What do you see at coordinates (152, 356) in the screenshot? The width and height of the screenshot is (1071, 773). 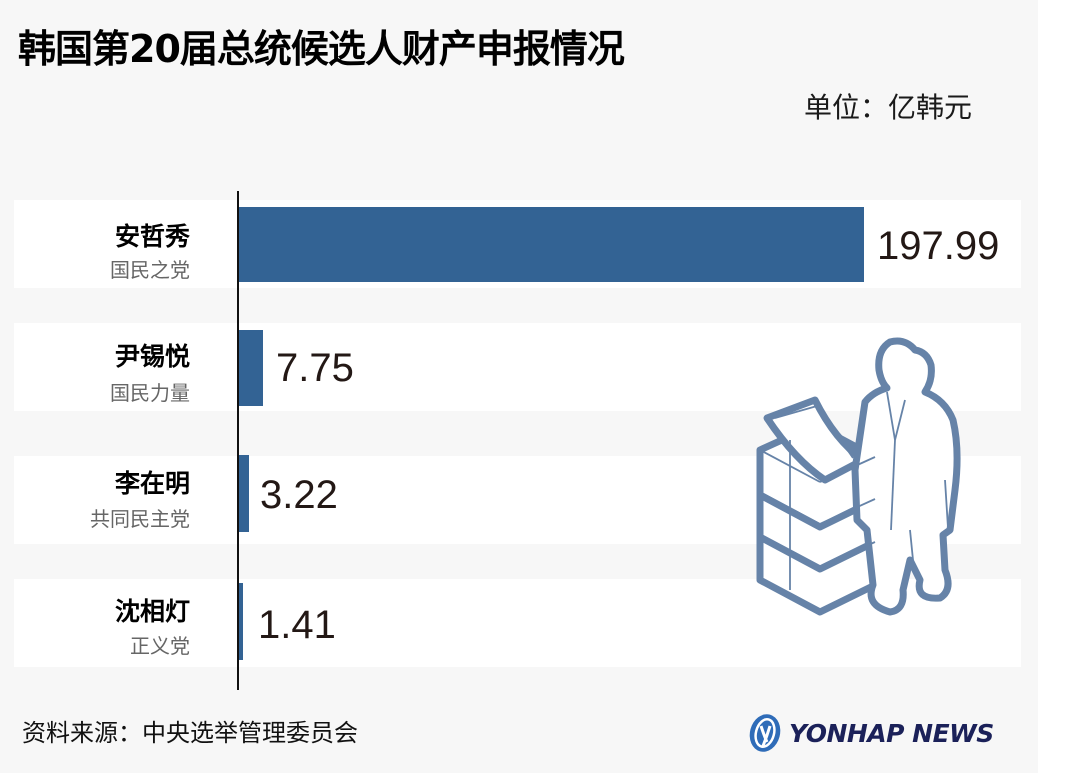 I see `candidate-name: 尹锡悦` at bounding box center [152, 356].